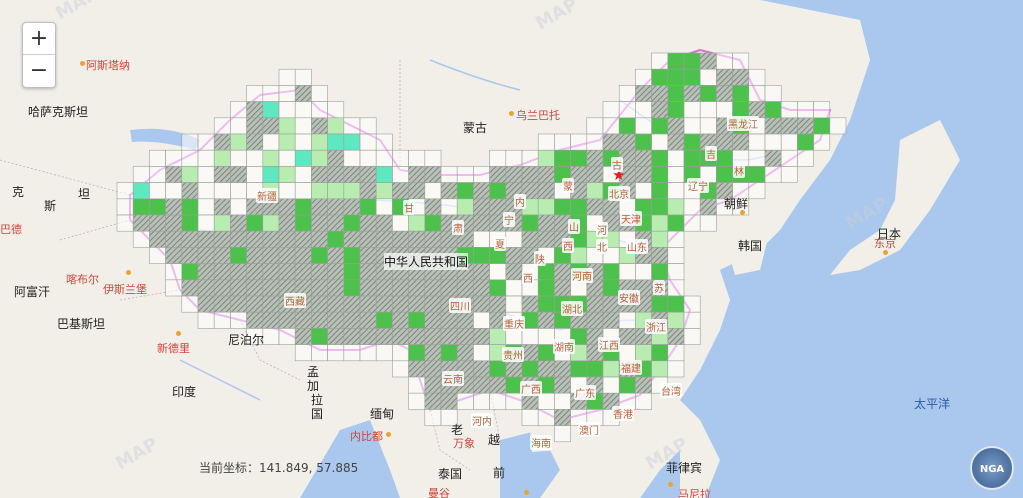 The height and width of the screenshot is (498, 1023). What do you see at coordinates (125, 289) in the screenshot?
I see `label-islamabad: 伊斯兰堡` at bounding box center [125, 289].